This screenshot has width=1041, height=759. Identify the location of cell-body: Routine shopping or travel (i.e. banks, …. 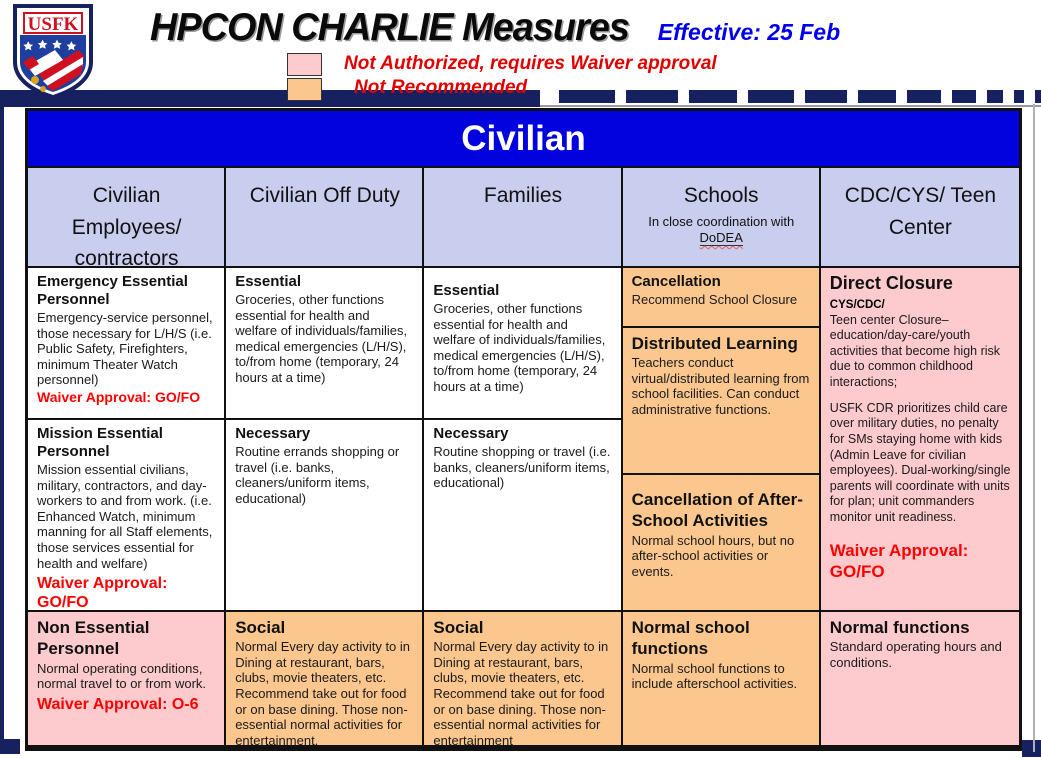
(522, 467).